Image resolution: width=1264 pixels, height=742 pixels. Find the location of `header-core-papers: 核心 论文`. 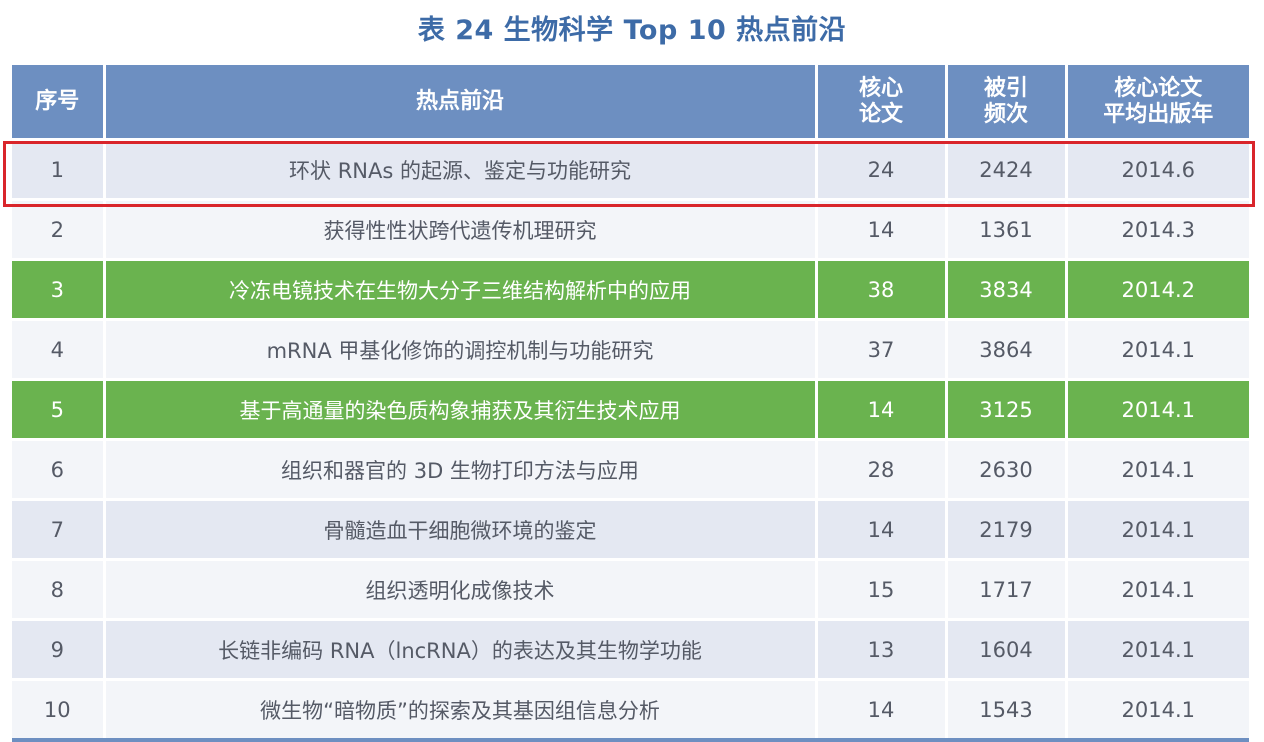

header-core-papers: 核心 论文 is located at coordinates (880, 102).